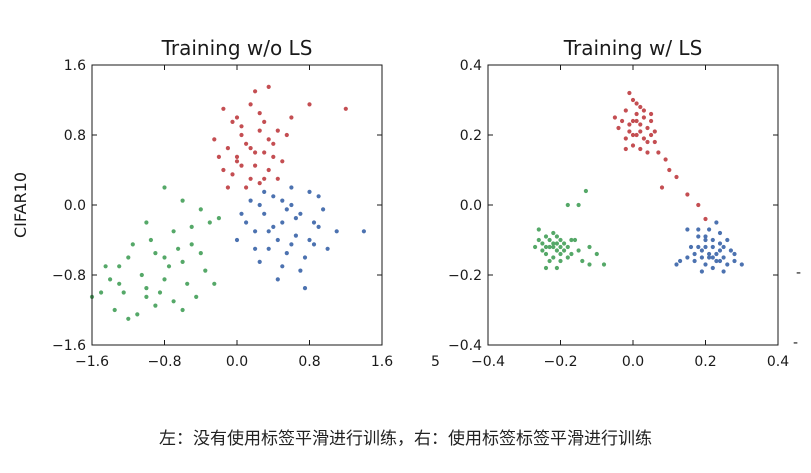 This screenshot has width=811, height=473. I want to click on edge-tick-fragment: -, so click(798, 273).